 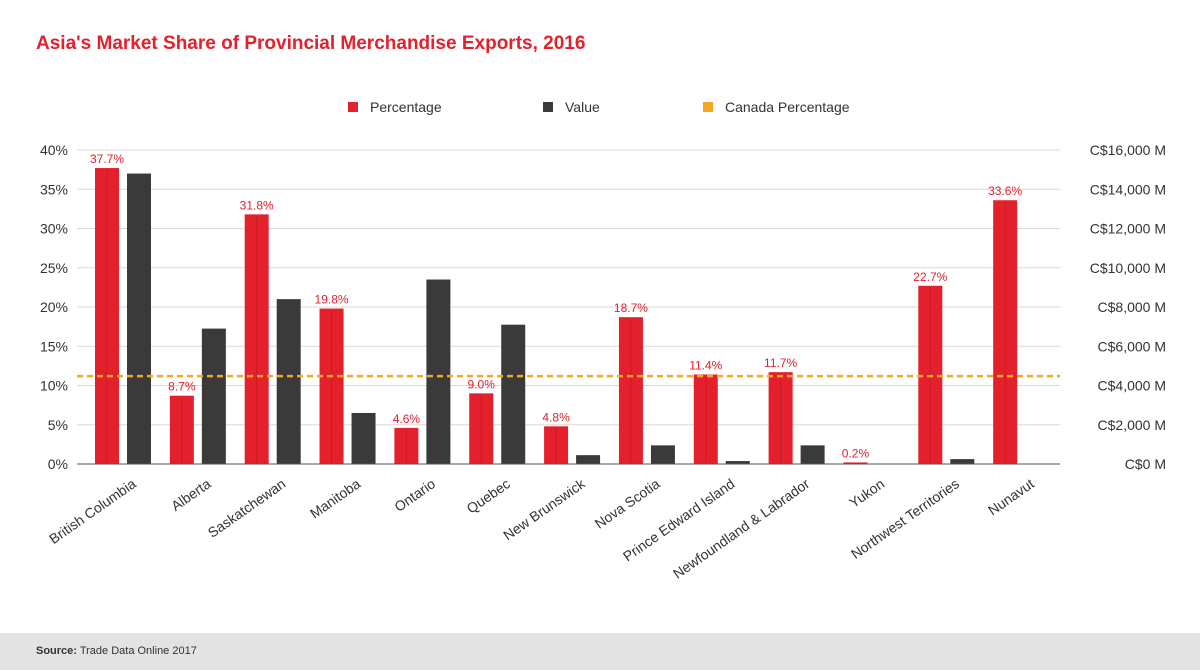 What do you see at coordinates (58, 464) in the screenshot?
I see `y-left-tick-label: 0%` at bounding box center [58, 464].